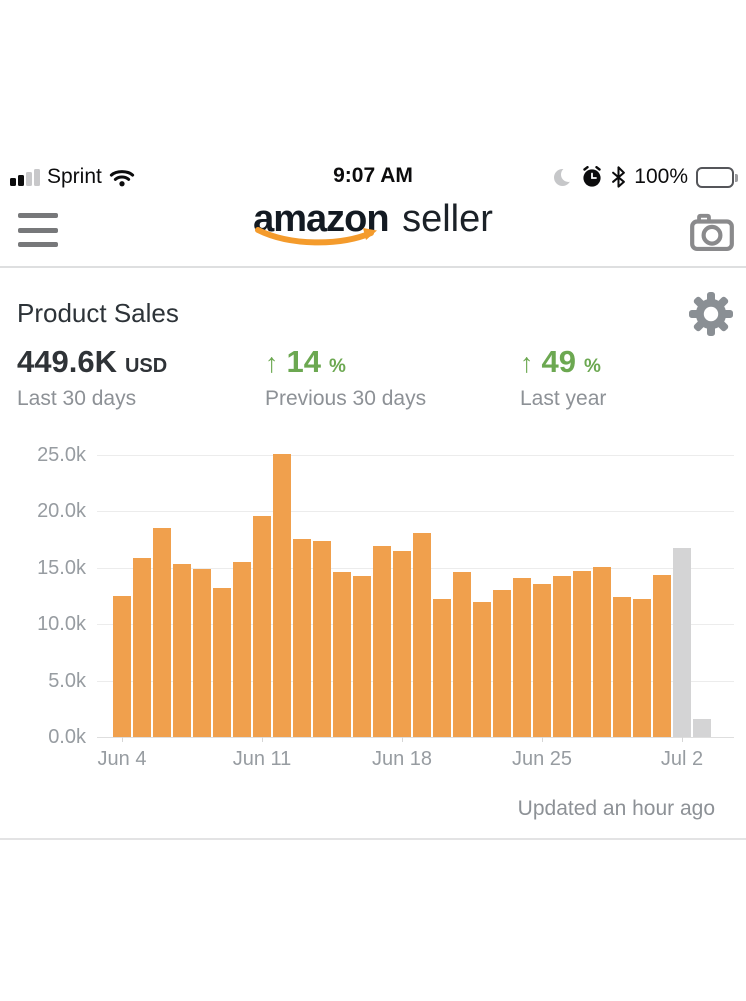 This screenshot has height=1001, width=746. I want to click on section-divider, so click(373, 839).